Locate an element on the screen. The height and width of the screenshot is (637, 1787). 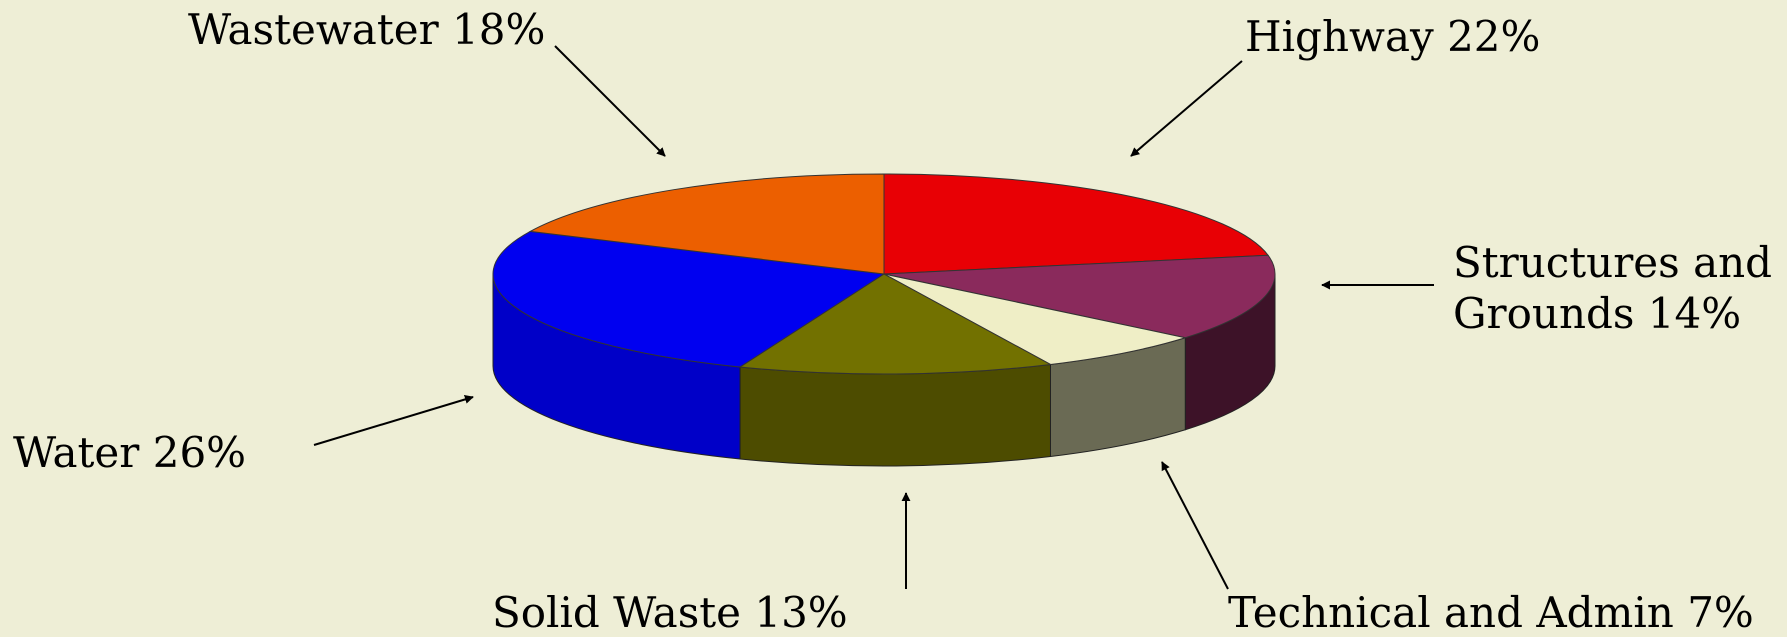
pie-sides is located at coordinates (884, 370).